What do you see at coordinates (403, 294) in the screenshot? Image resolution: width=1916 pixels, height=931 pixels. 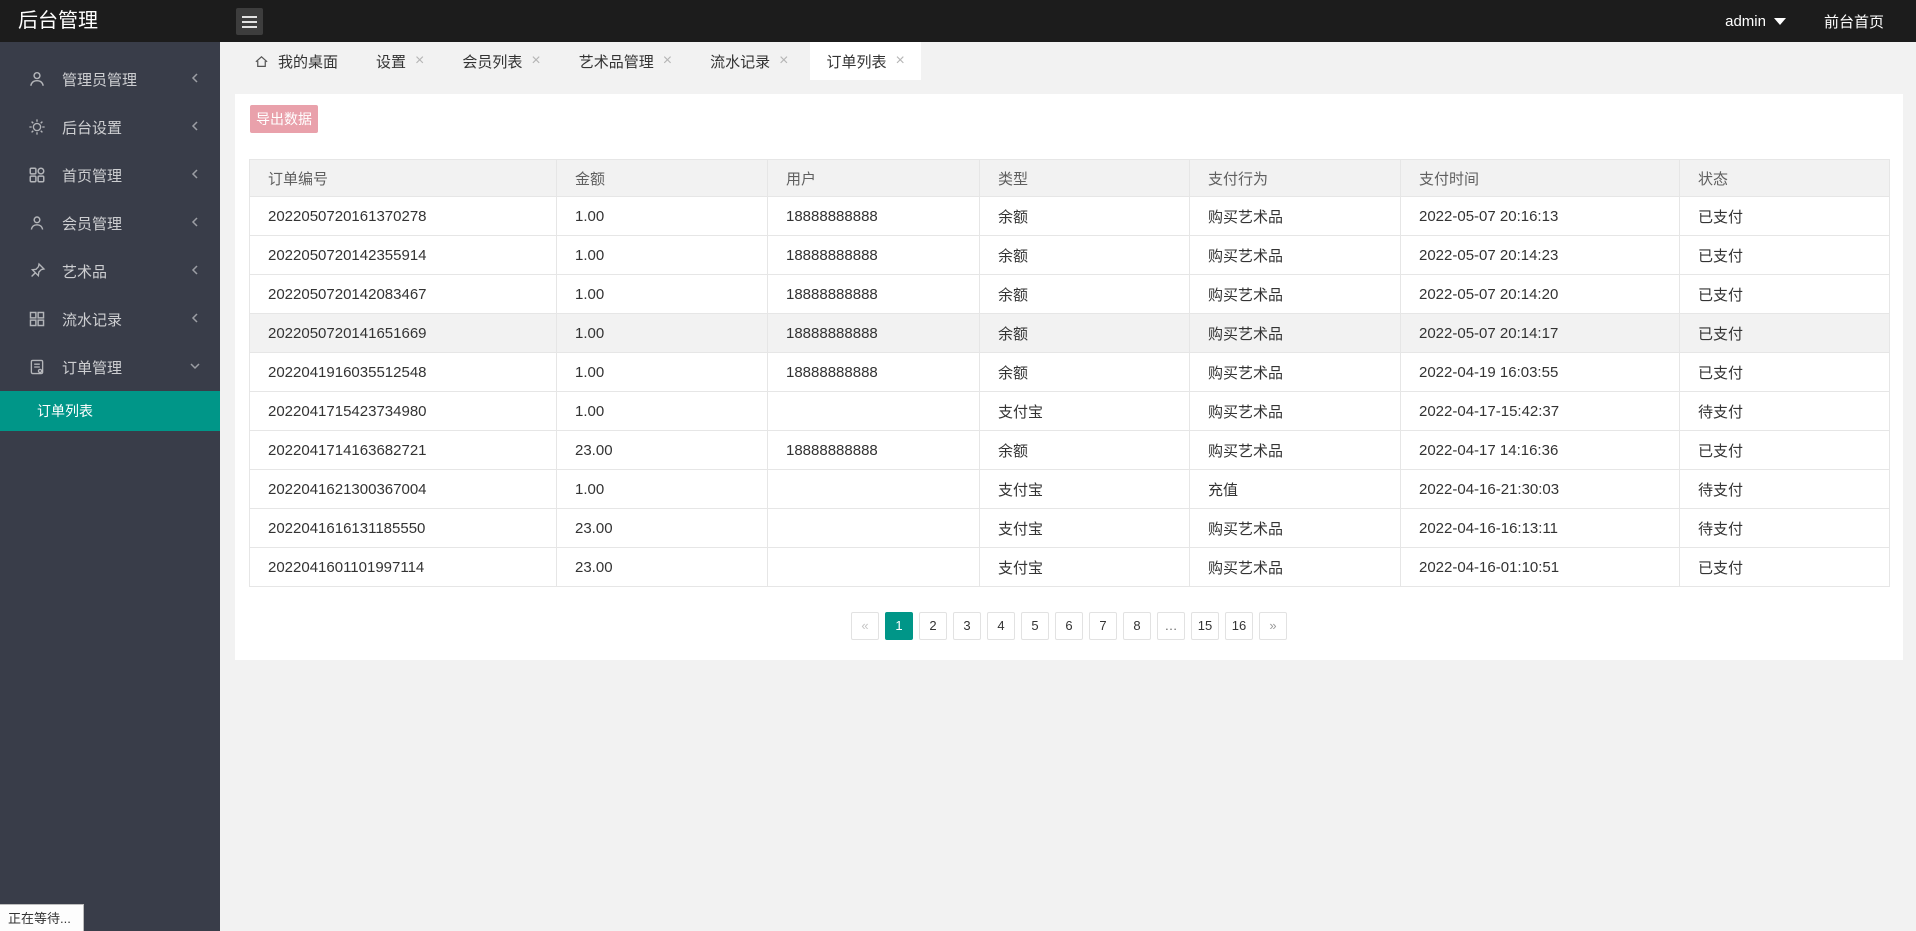 I see `cell-order_no: 2022050720142083467` at bounding box center [403, 294].